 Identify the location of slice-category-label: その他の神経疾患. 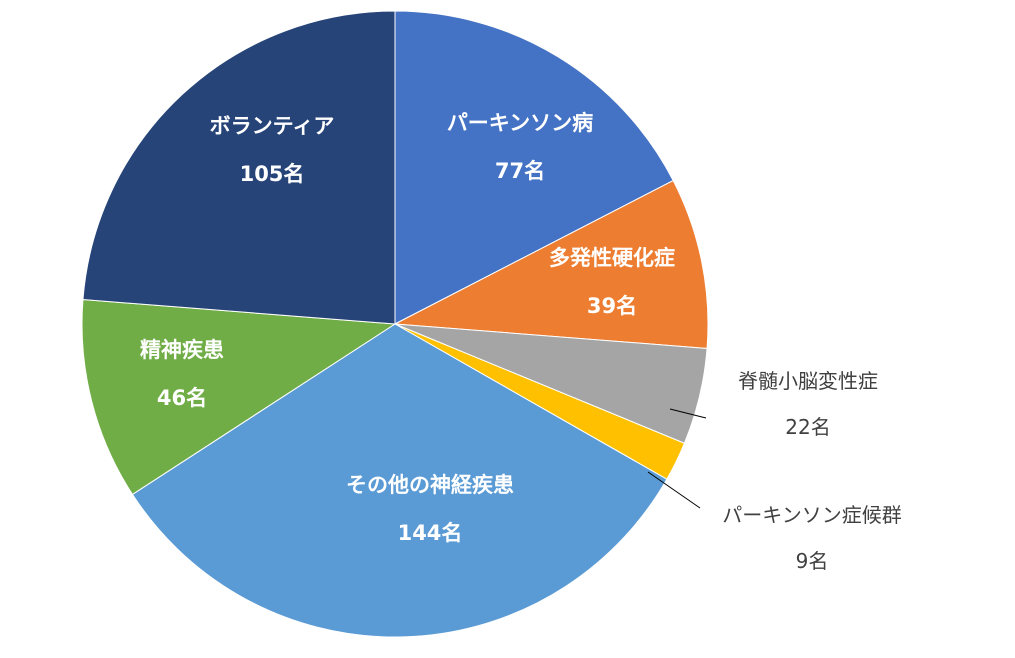
(430, 485).